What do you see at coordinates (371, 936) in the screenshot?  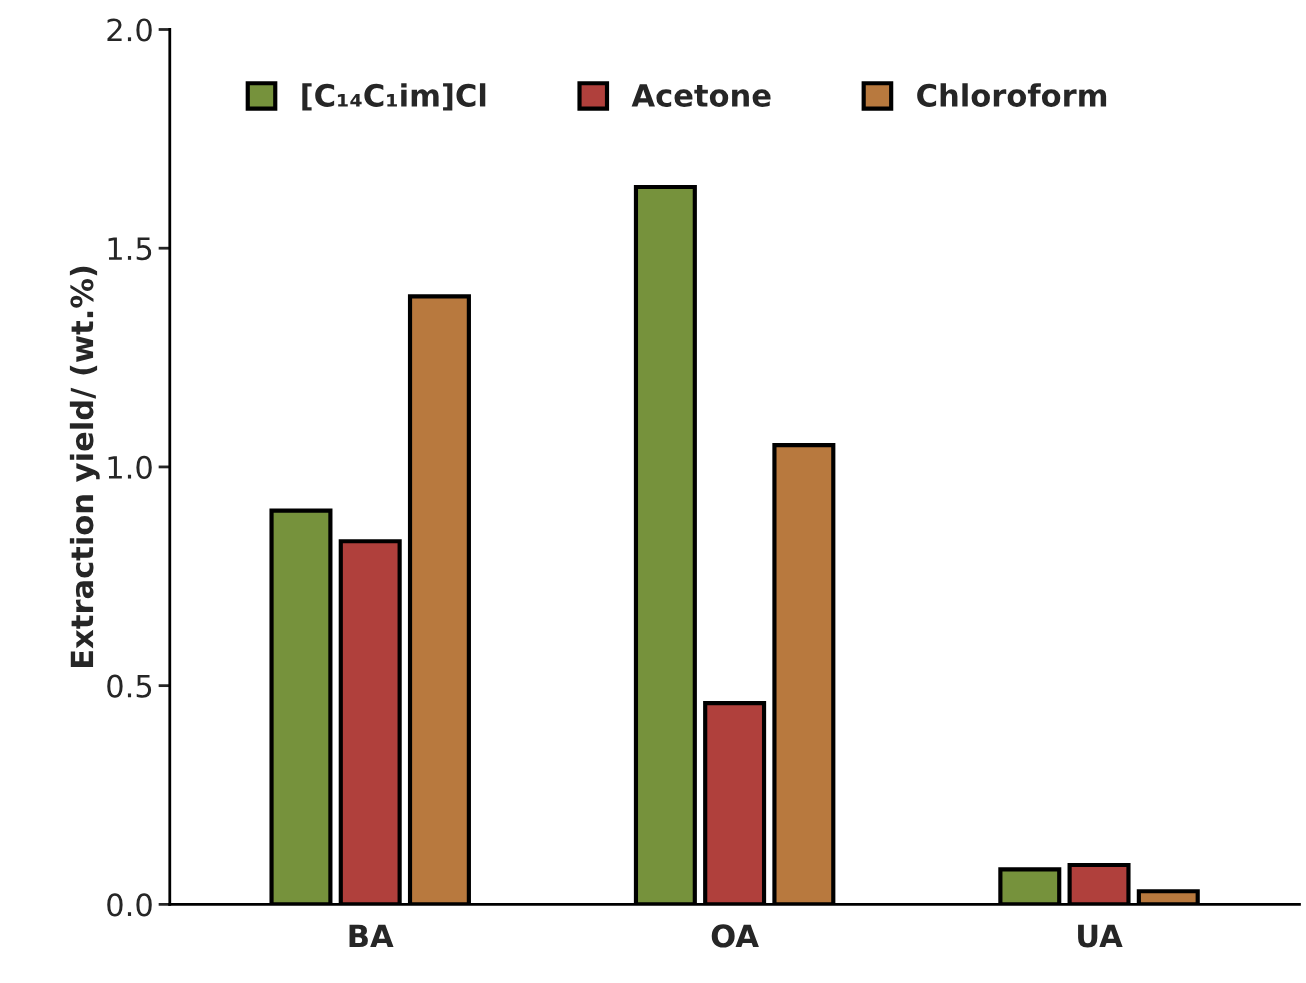 I see `x-tick-label: BA` at bounding box center [371, 936].